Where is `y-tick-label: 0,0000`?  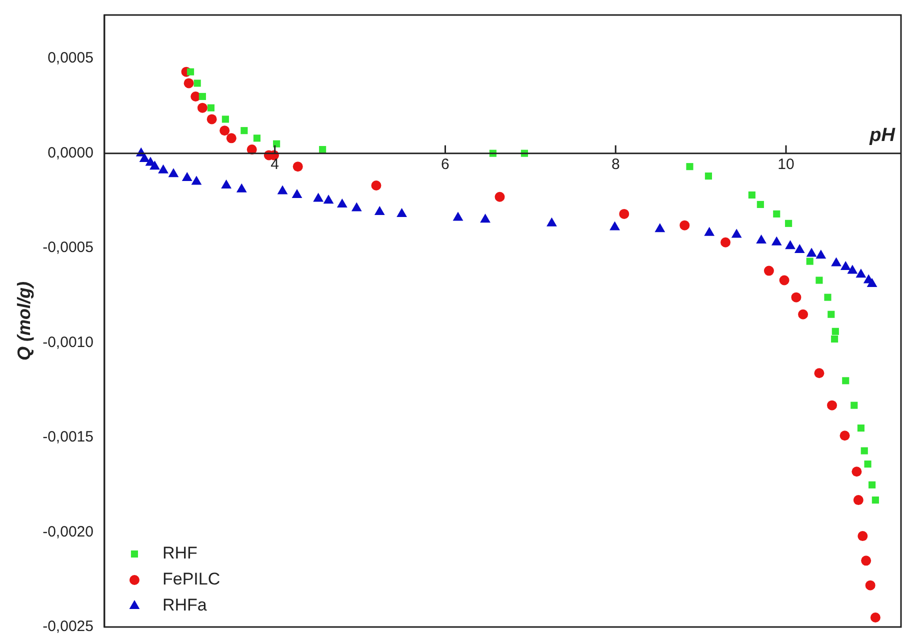 y-tick-label: 0,0000 is located at coordinates (71, 153).